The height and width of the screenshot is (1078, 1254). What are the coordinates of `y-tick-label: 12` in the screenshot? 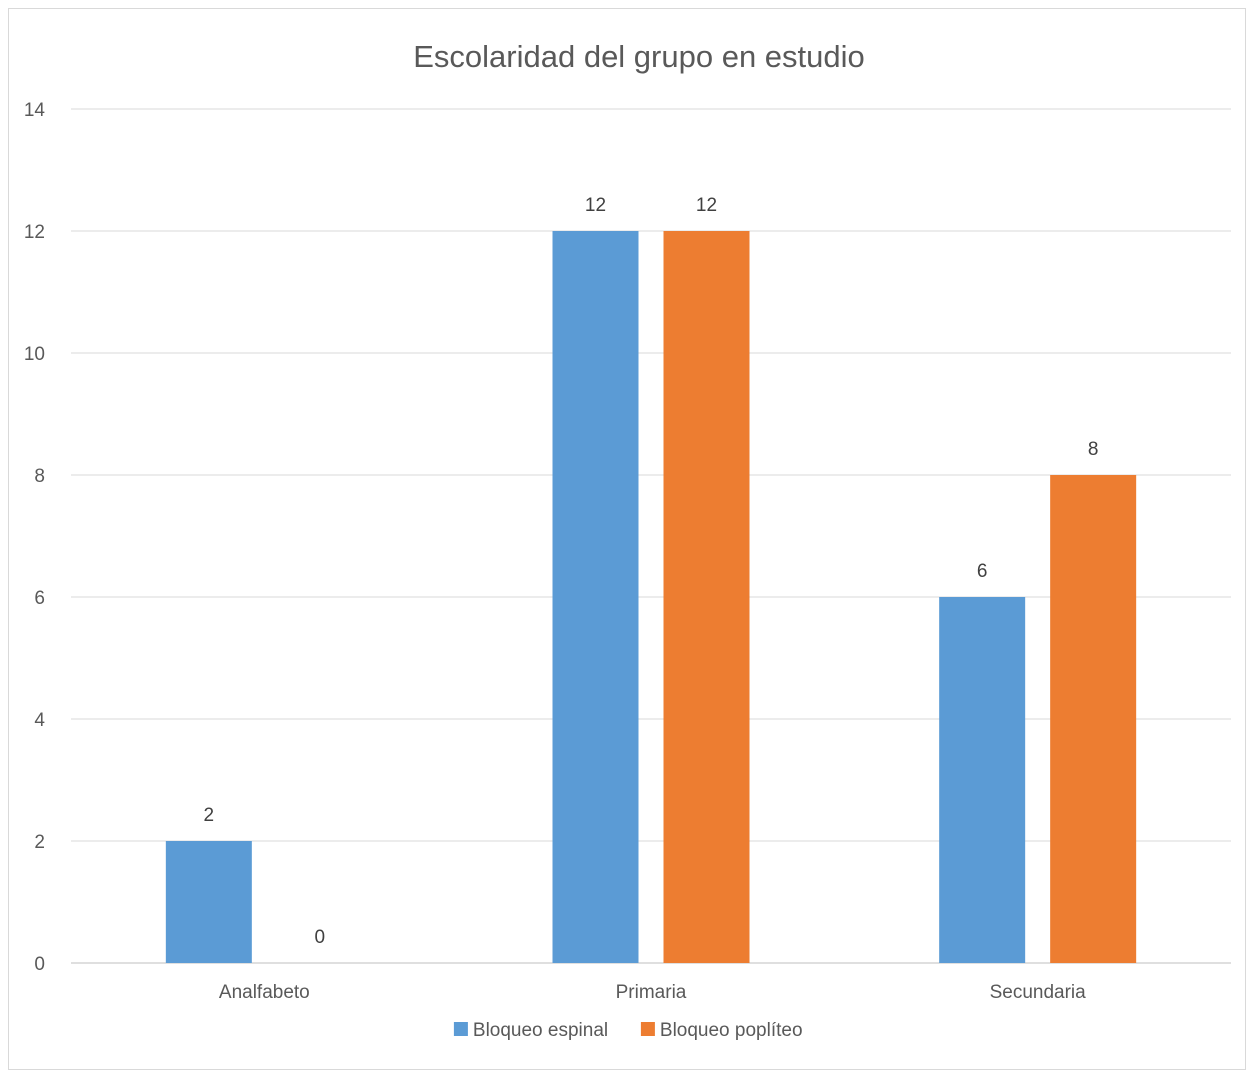 It's located at (34, 232).